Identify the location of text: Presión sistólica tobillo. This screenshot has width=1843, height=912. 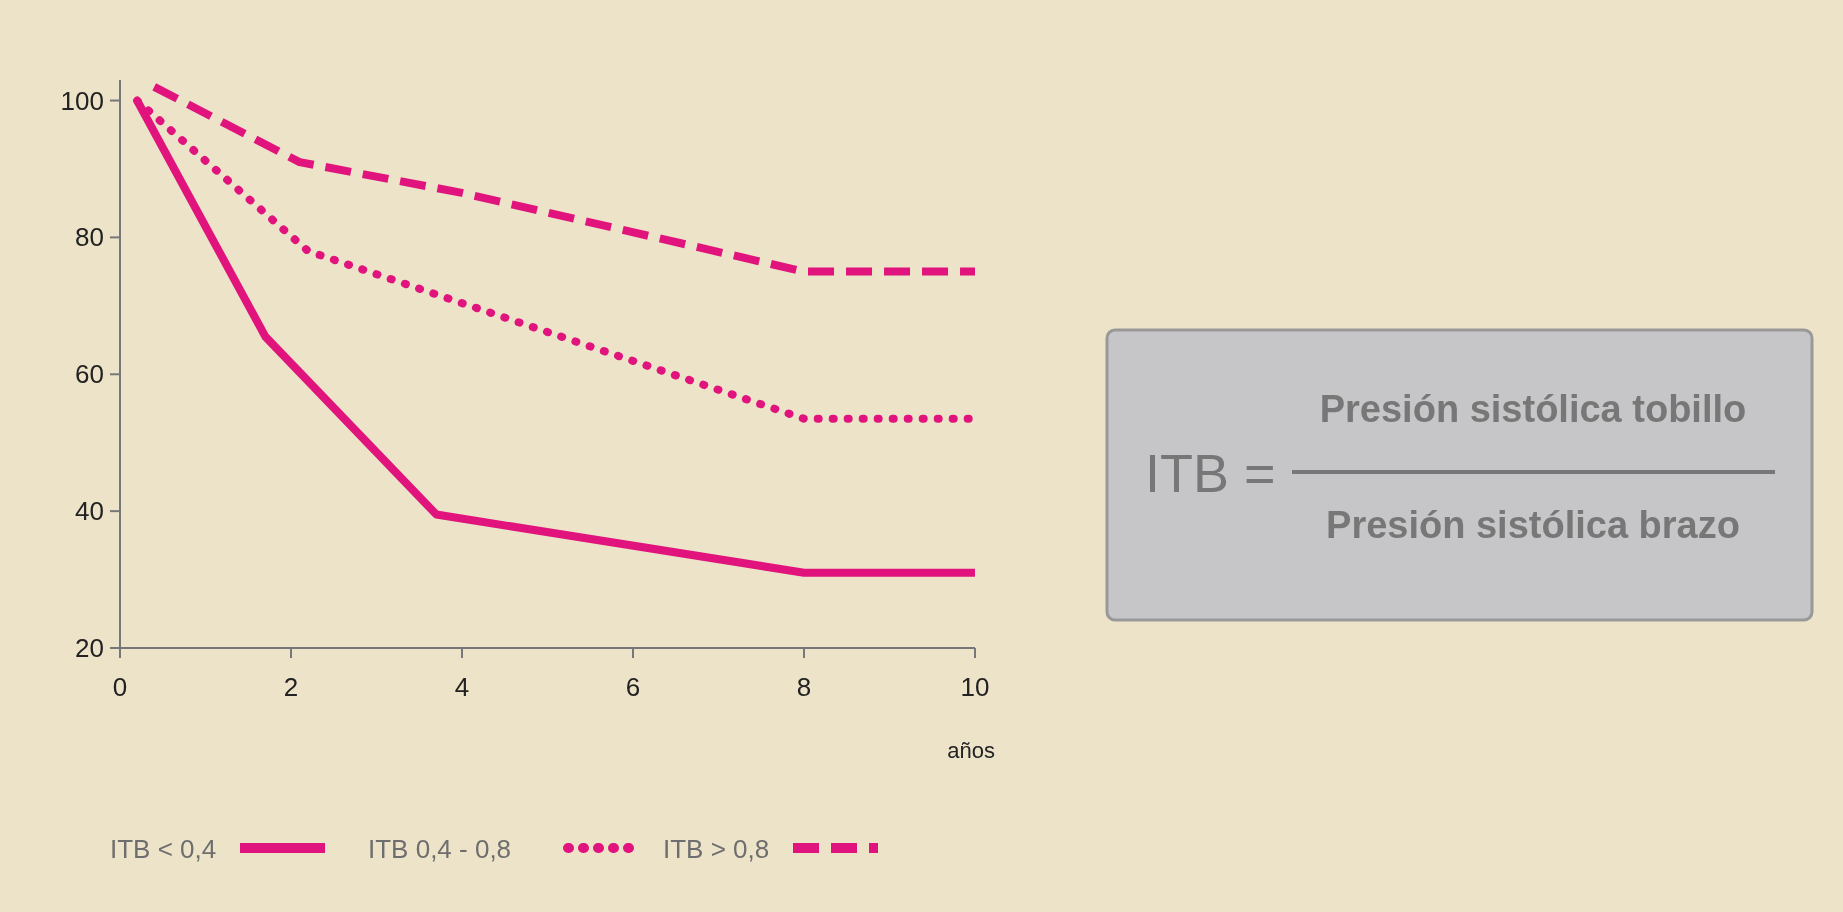
(1533, 409).